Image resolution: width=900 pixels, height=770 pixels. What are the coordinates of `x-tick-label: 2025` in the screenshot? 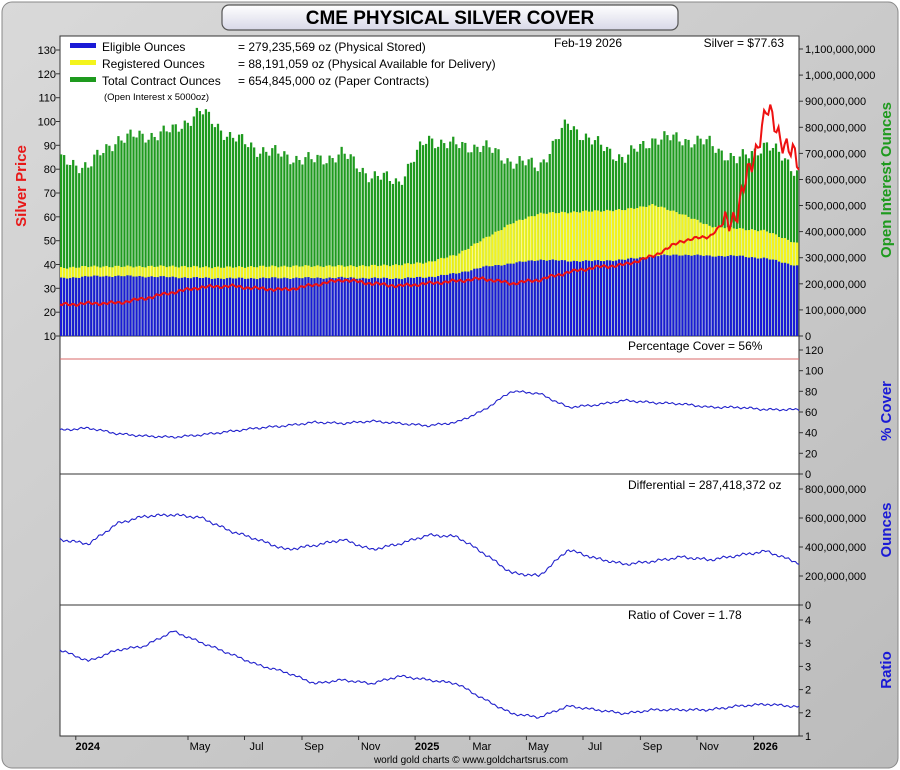 It's located at (427, 747).